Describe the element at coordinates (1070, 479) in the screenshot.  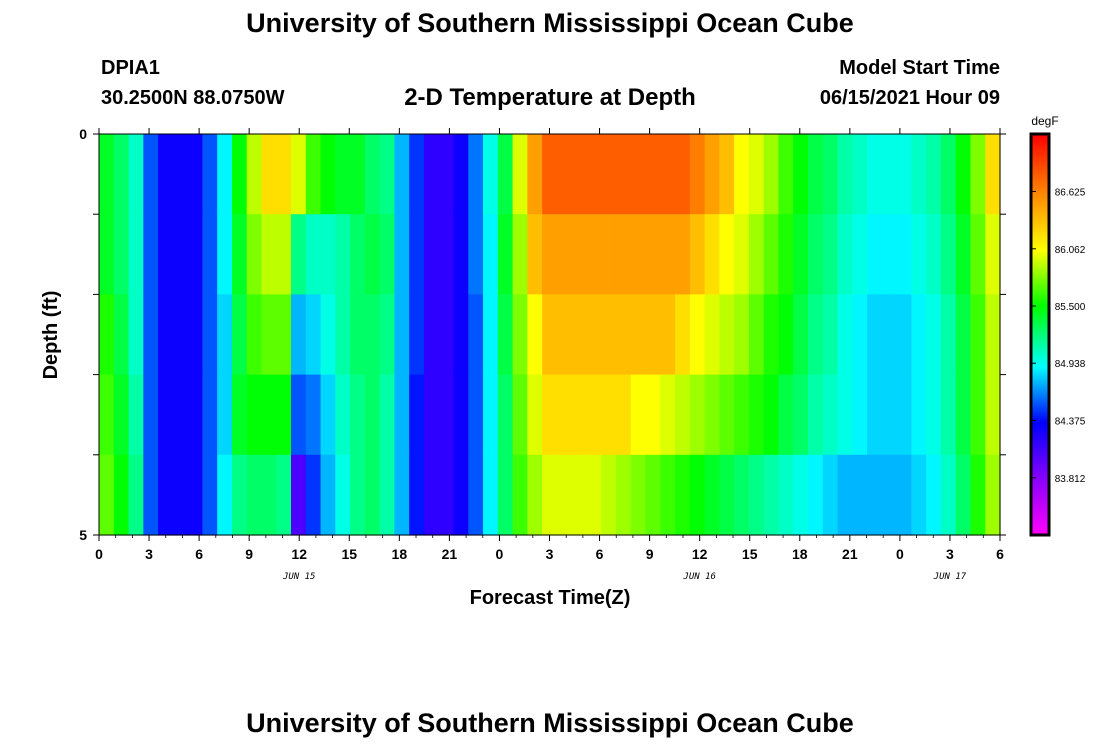
I see `colorbar-tick-label: 83.812` at that location.